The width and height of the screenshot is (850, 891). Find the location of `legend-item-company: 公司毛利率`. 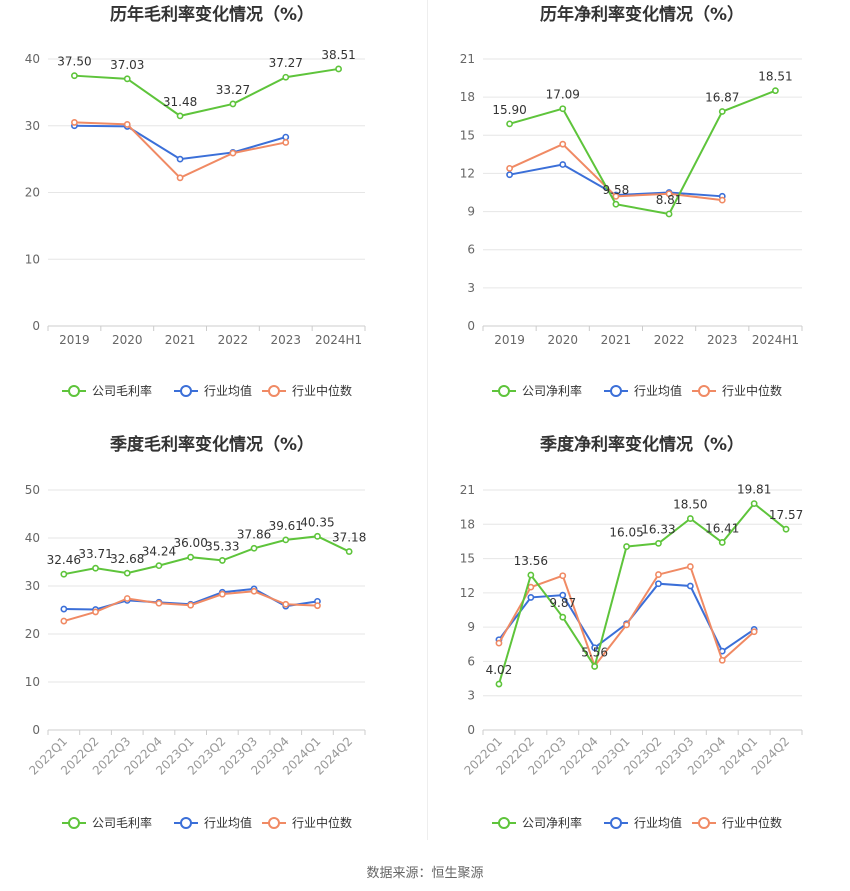

legend-item-company: 公司毛利率 is located at coordinates (107, 822).